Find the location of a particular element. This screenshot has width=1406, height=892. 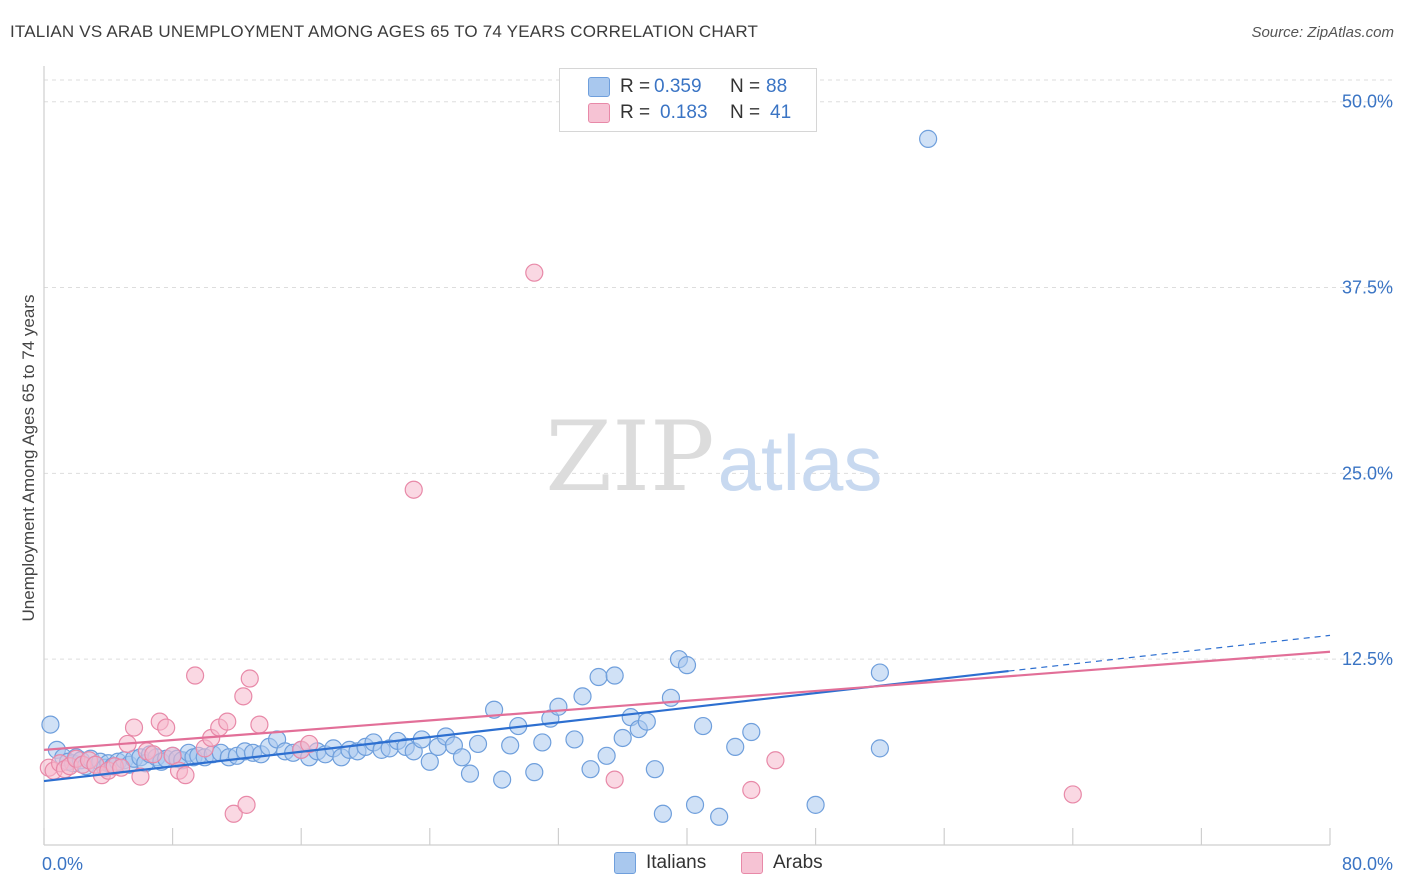

correlation-legend: R = 0.359 N = 88 R = 0.183 N = 41 is located at coordinates (688, 100).